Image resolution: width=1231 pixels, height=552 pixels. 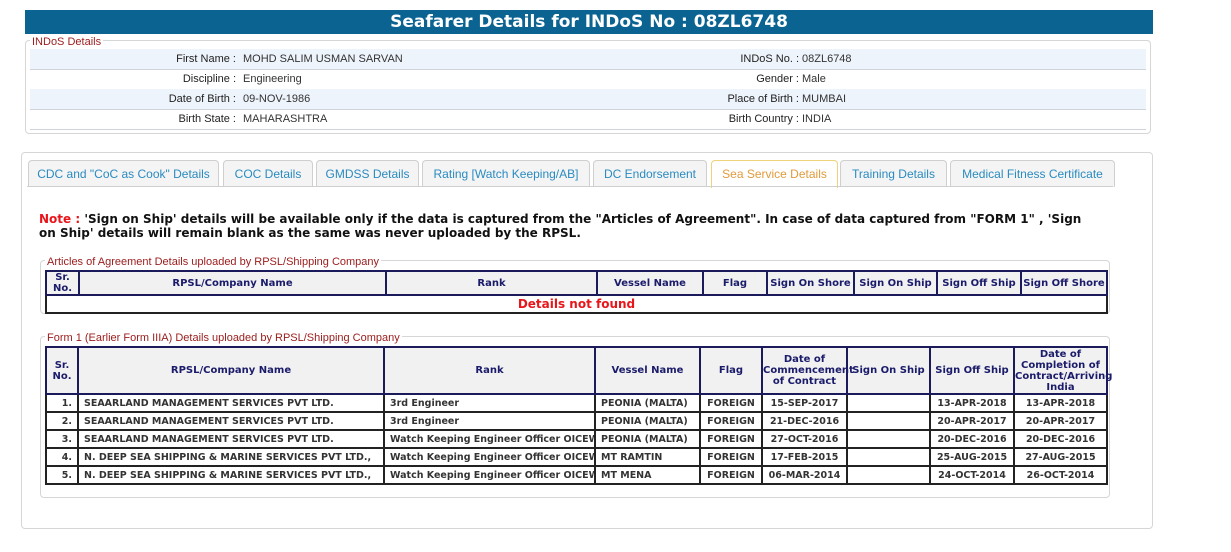 What do you see at coordinates (588, 79) in the screenshot?
I see `indos-row: Discipline : Engineering Gender : Male` at bounding box center [588, 79].